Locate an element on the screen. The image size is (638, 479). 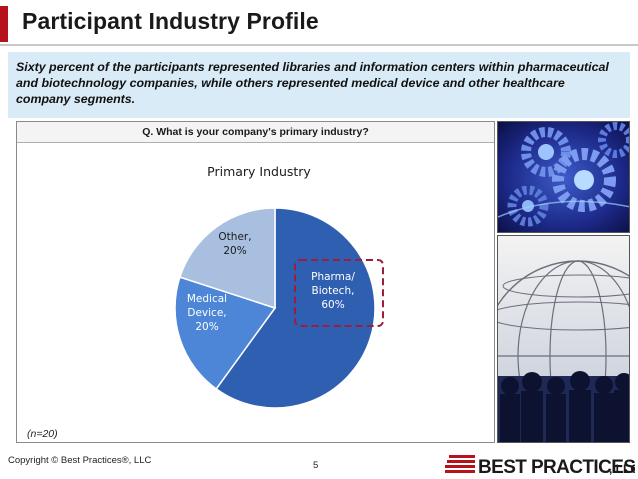
chart-title: Primary Industry is located at coordinates (259, 171).